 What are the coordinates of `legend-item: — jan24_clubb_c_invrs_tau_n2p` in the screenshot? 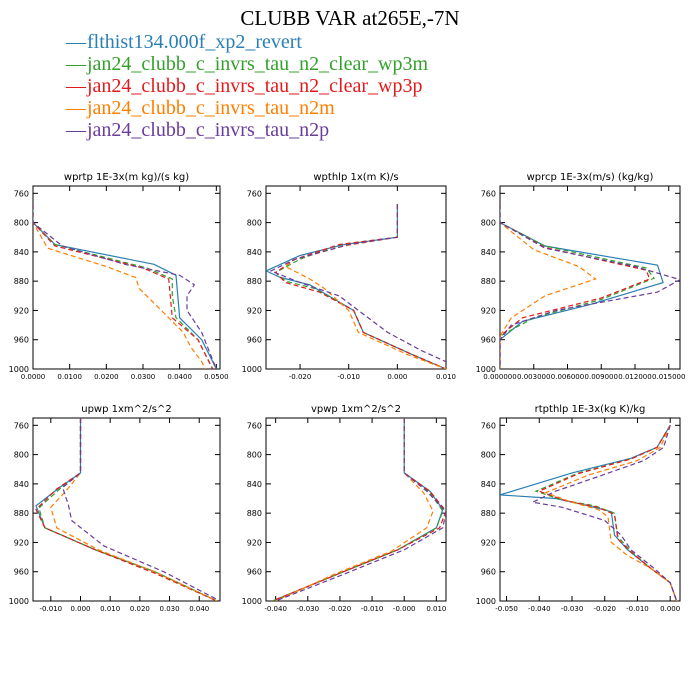 It's located at (247, 130).